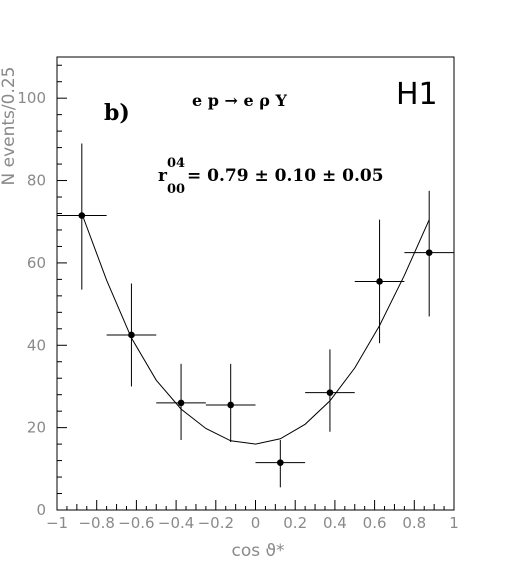  What do you see at coordinates (41, 510) in the screenshot?
I see `y-tick-label: 0` at bounding box center [41, 510].